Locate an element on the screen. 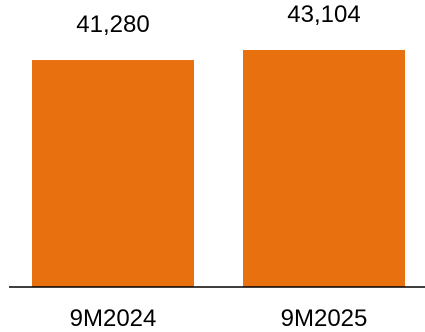 This screenshot has height=332, width=425. value-label-9m2025: 43,104 is located at coordinates (323, 14).